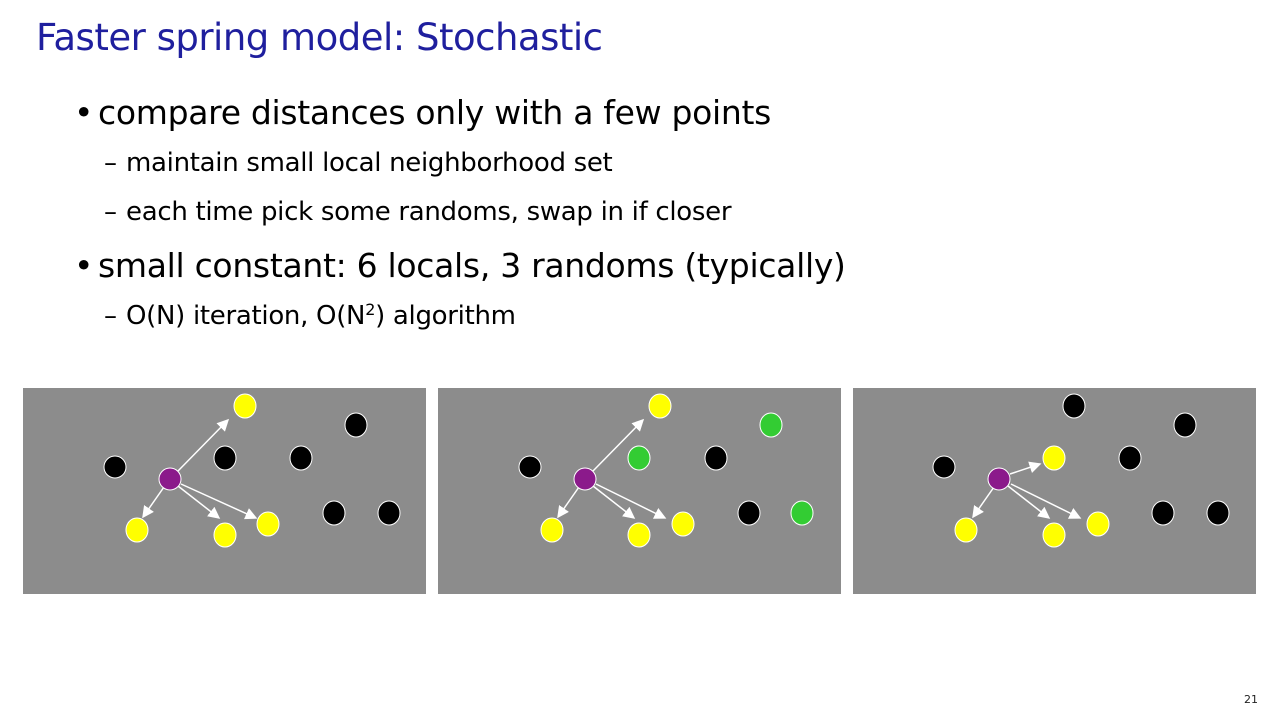 This screenshot has height=720, width=1280. I want to click on diagram-swapped, so click(1081, 470).